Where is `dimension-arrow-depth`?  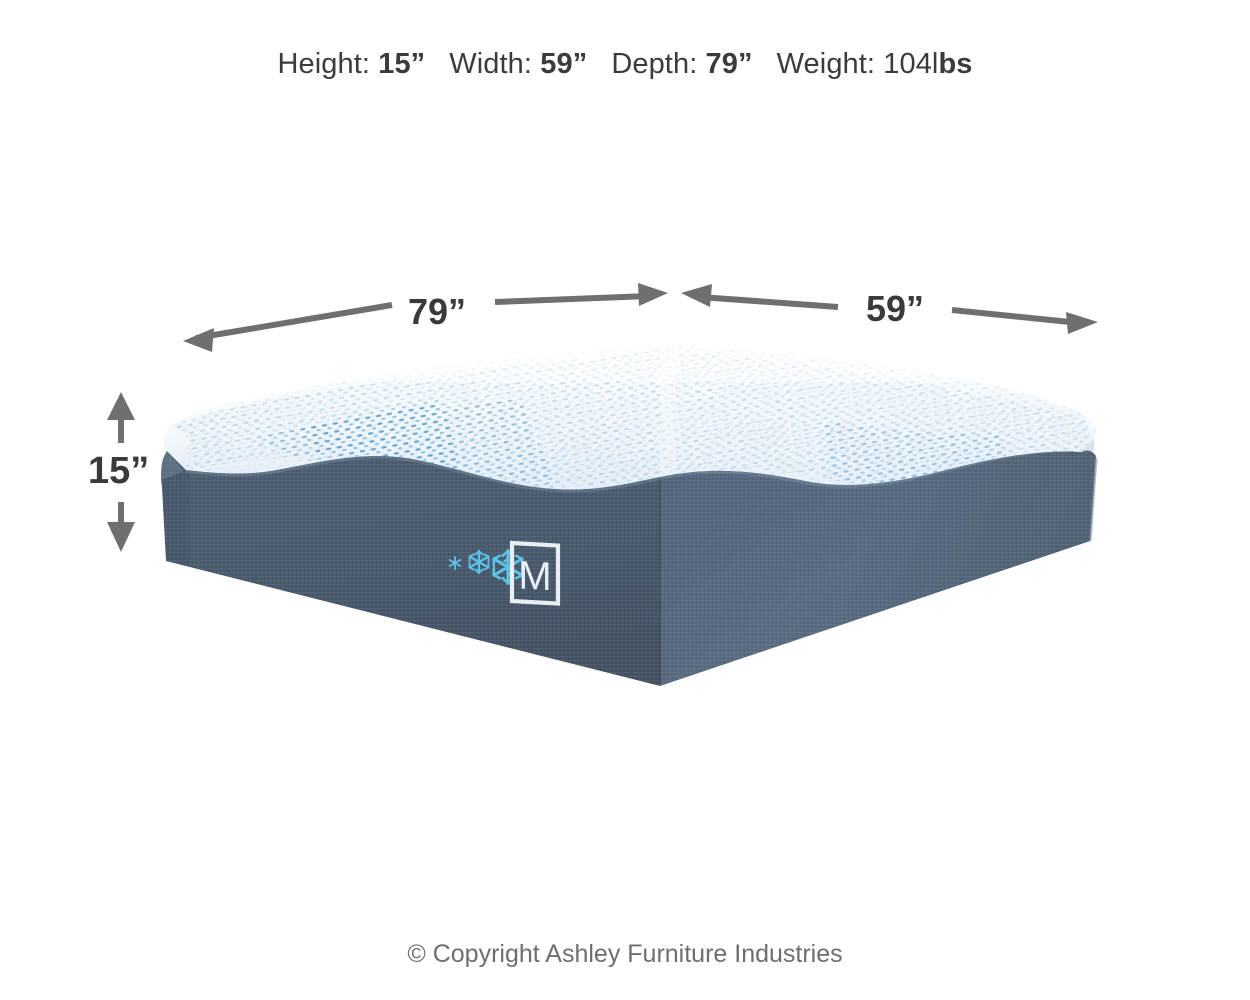
dimension-arrow-depth is located at coordinates (425, 317).